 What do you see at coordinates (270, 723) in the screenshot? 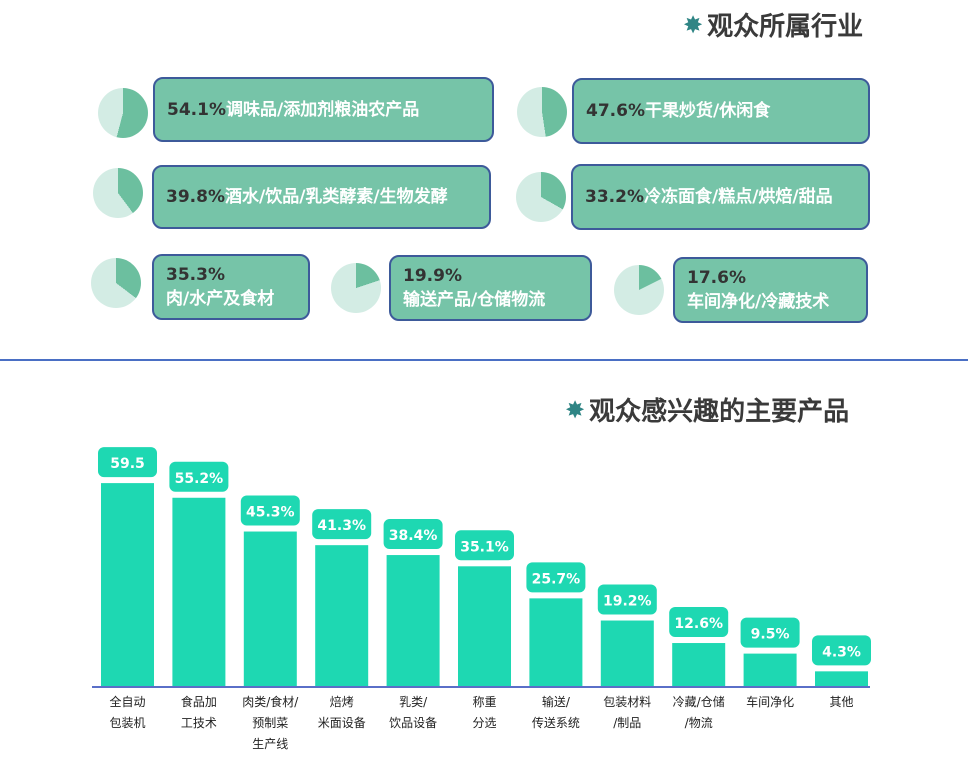
I see `category-label: 预制菜` at bounding box center [270, 723].